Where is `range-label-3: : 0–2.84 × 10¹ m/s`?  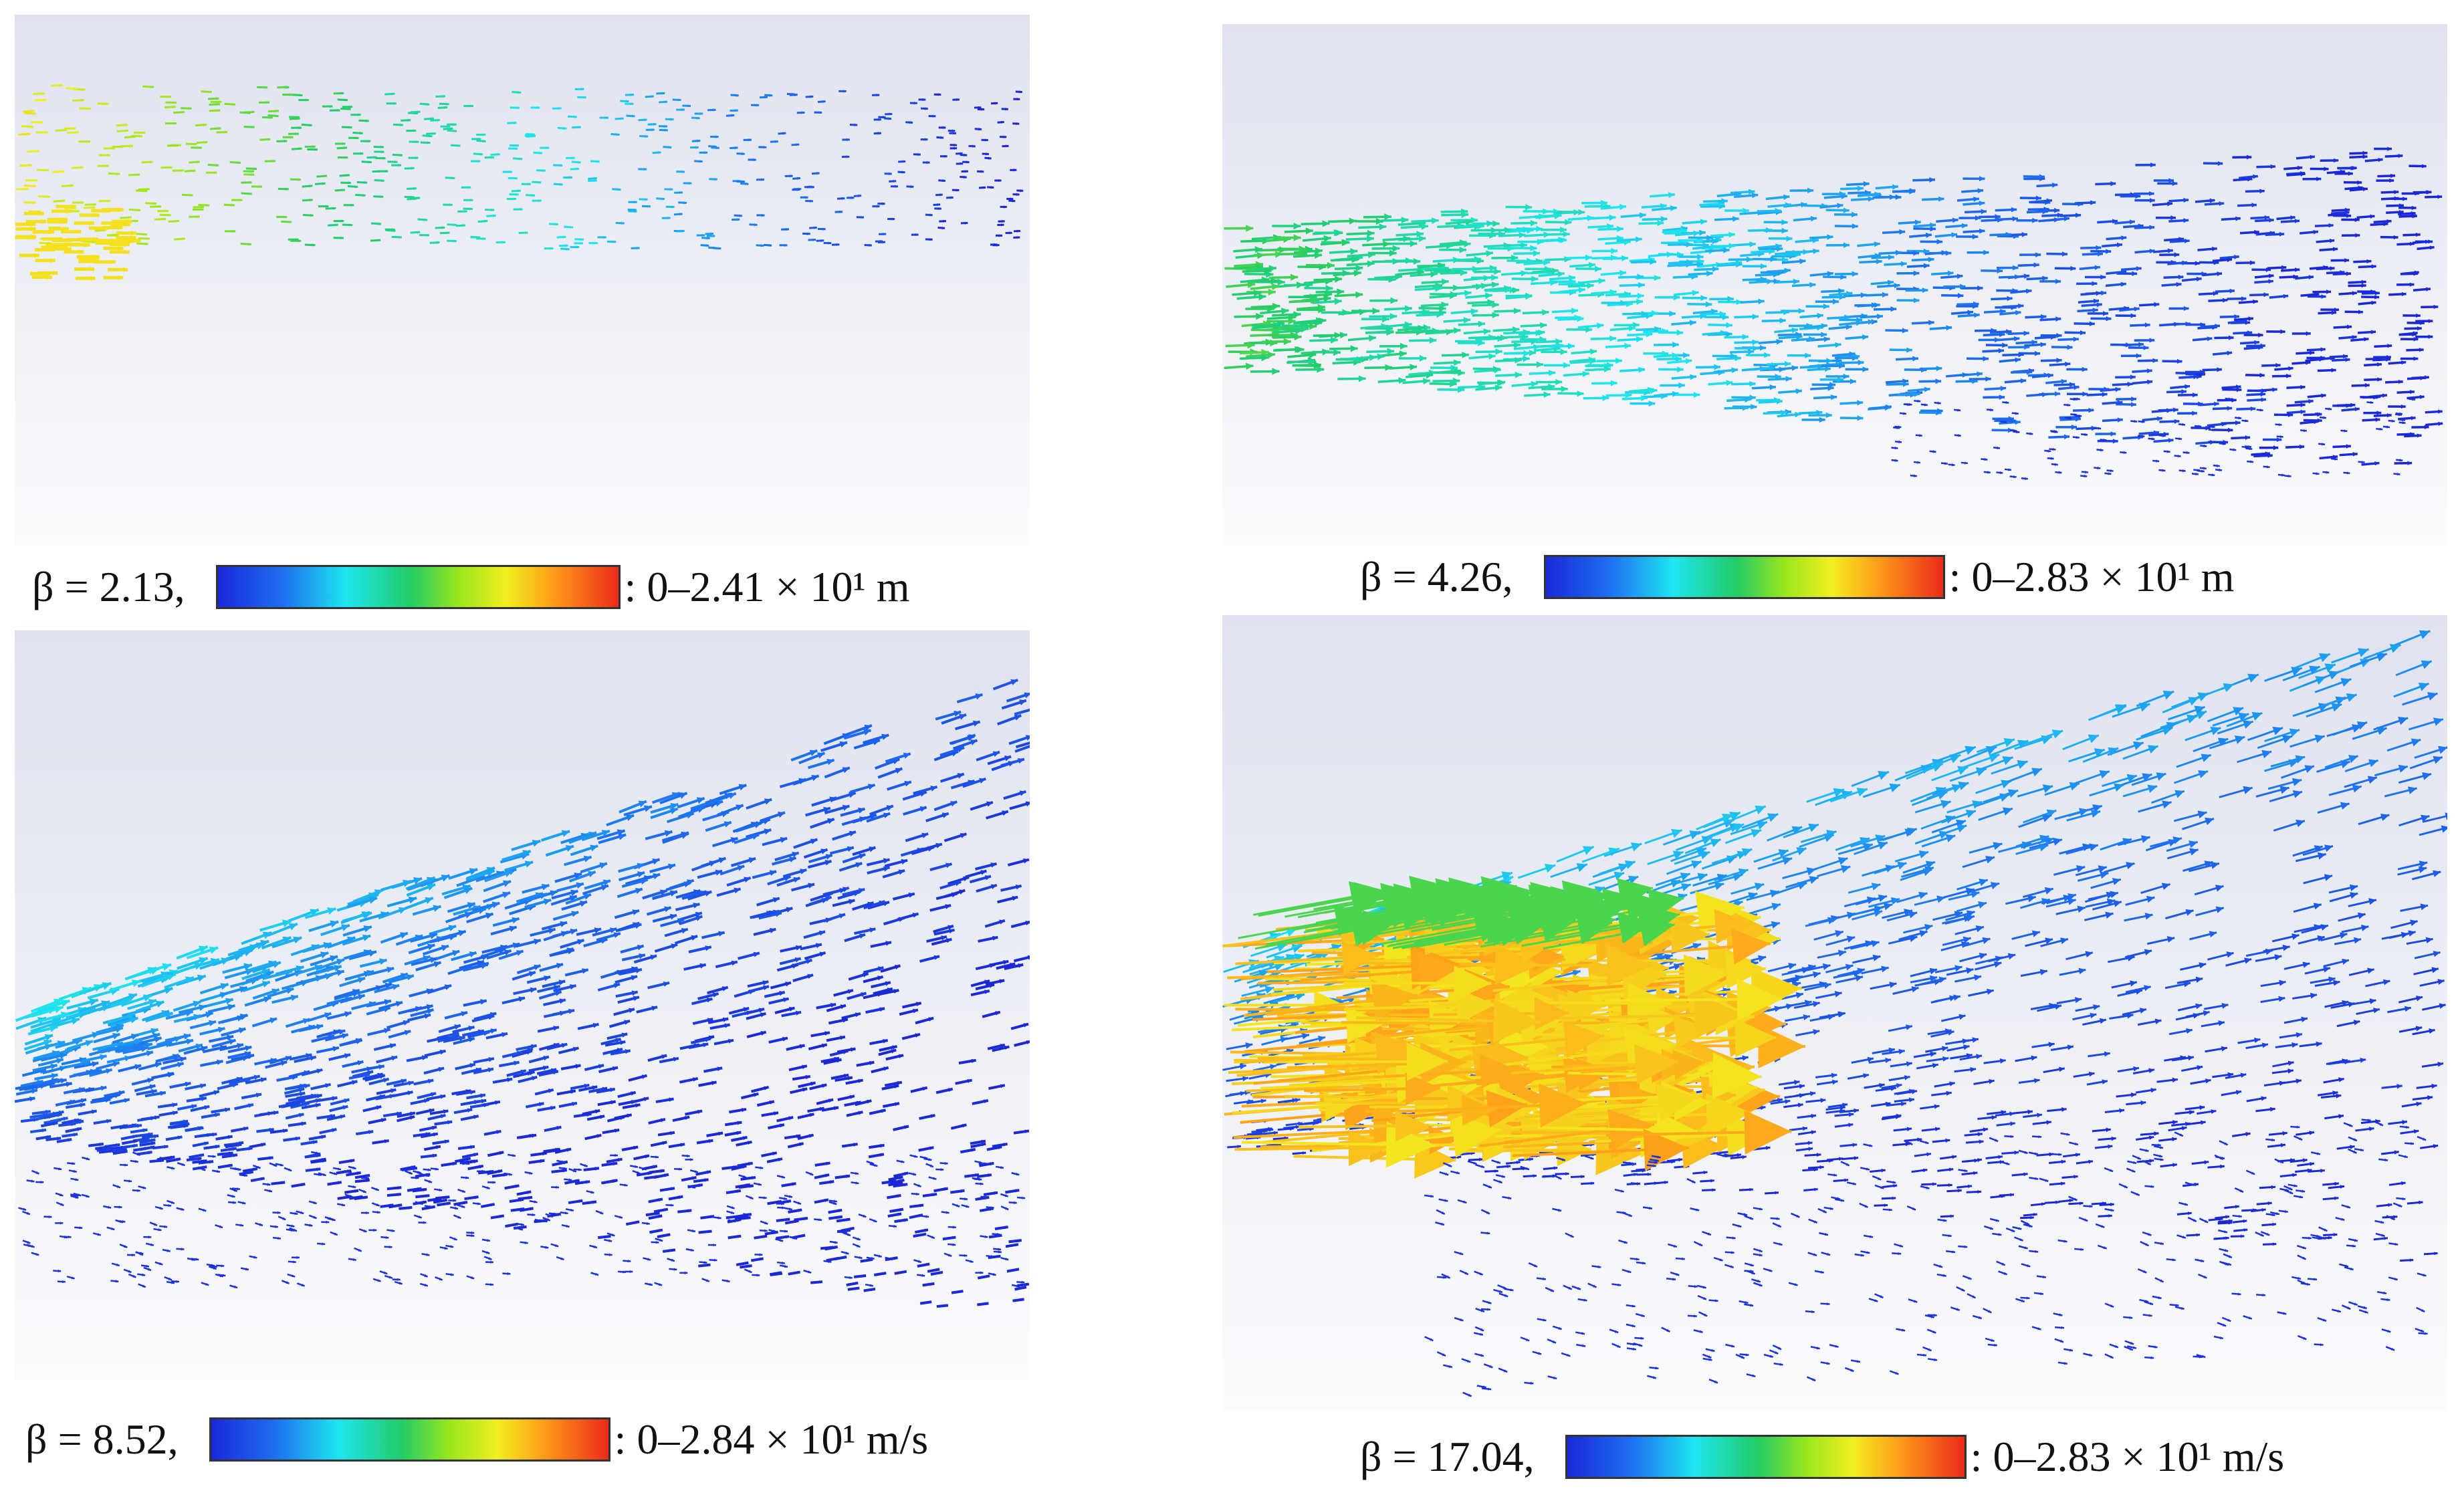 range-label-3: : 0–2.84 × 10¹ m/s is located at coordinates (771, 1439).